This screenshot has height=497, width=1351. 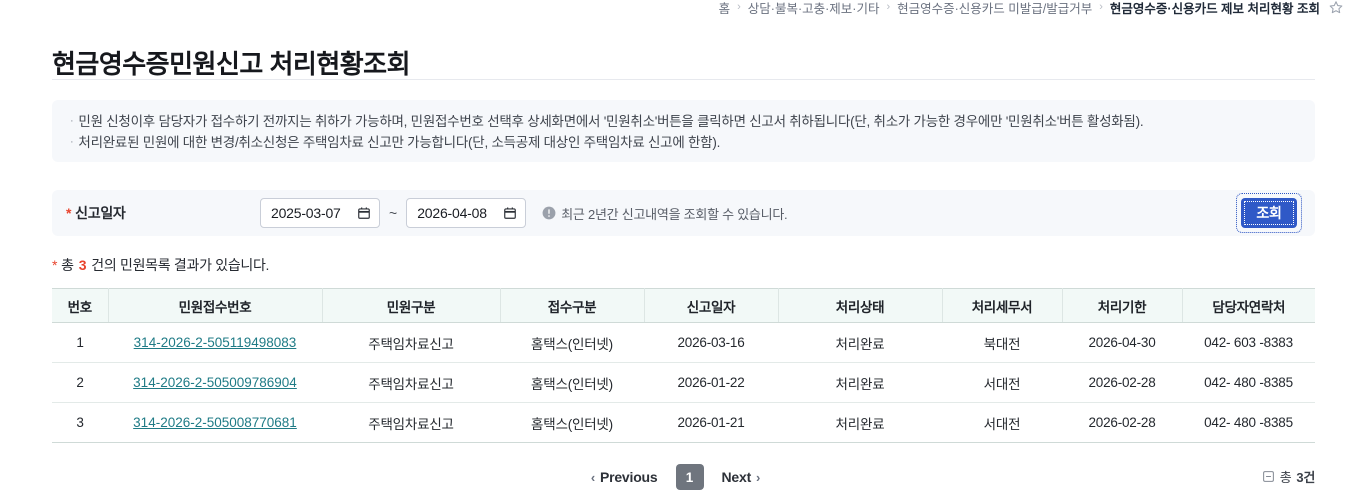 I want to click on next-page-button: Next ›, so click(x=741, y=477).